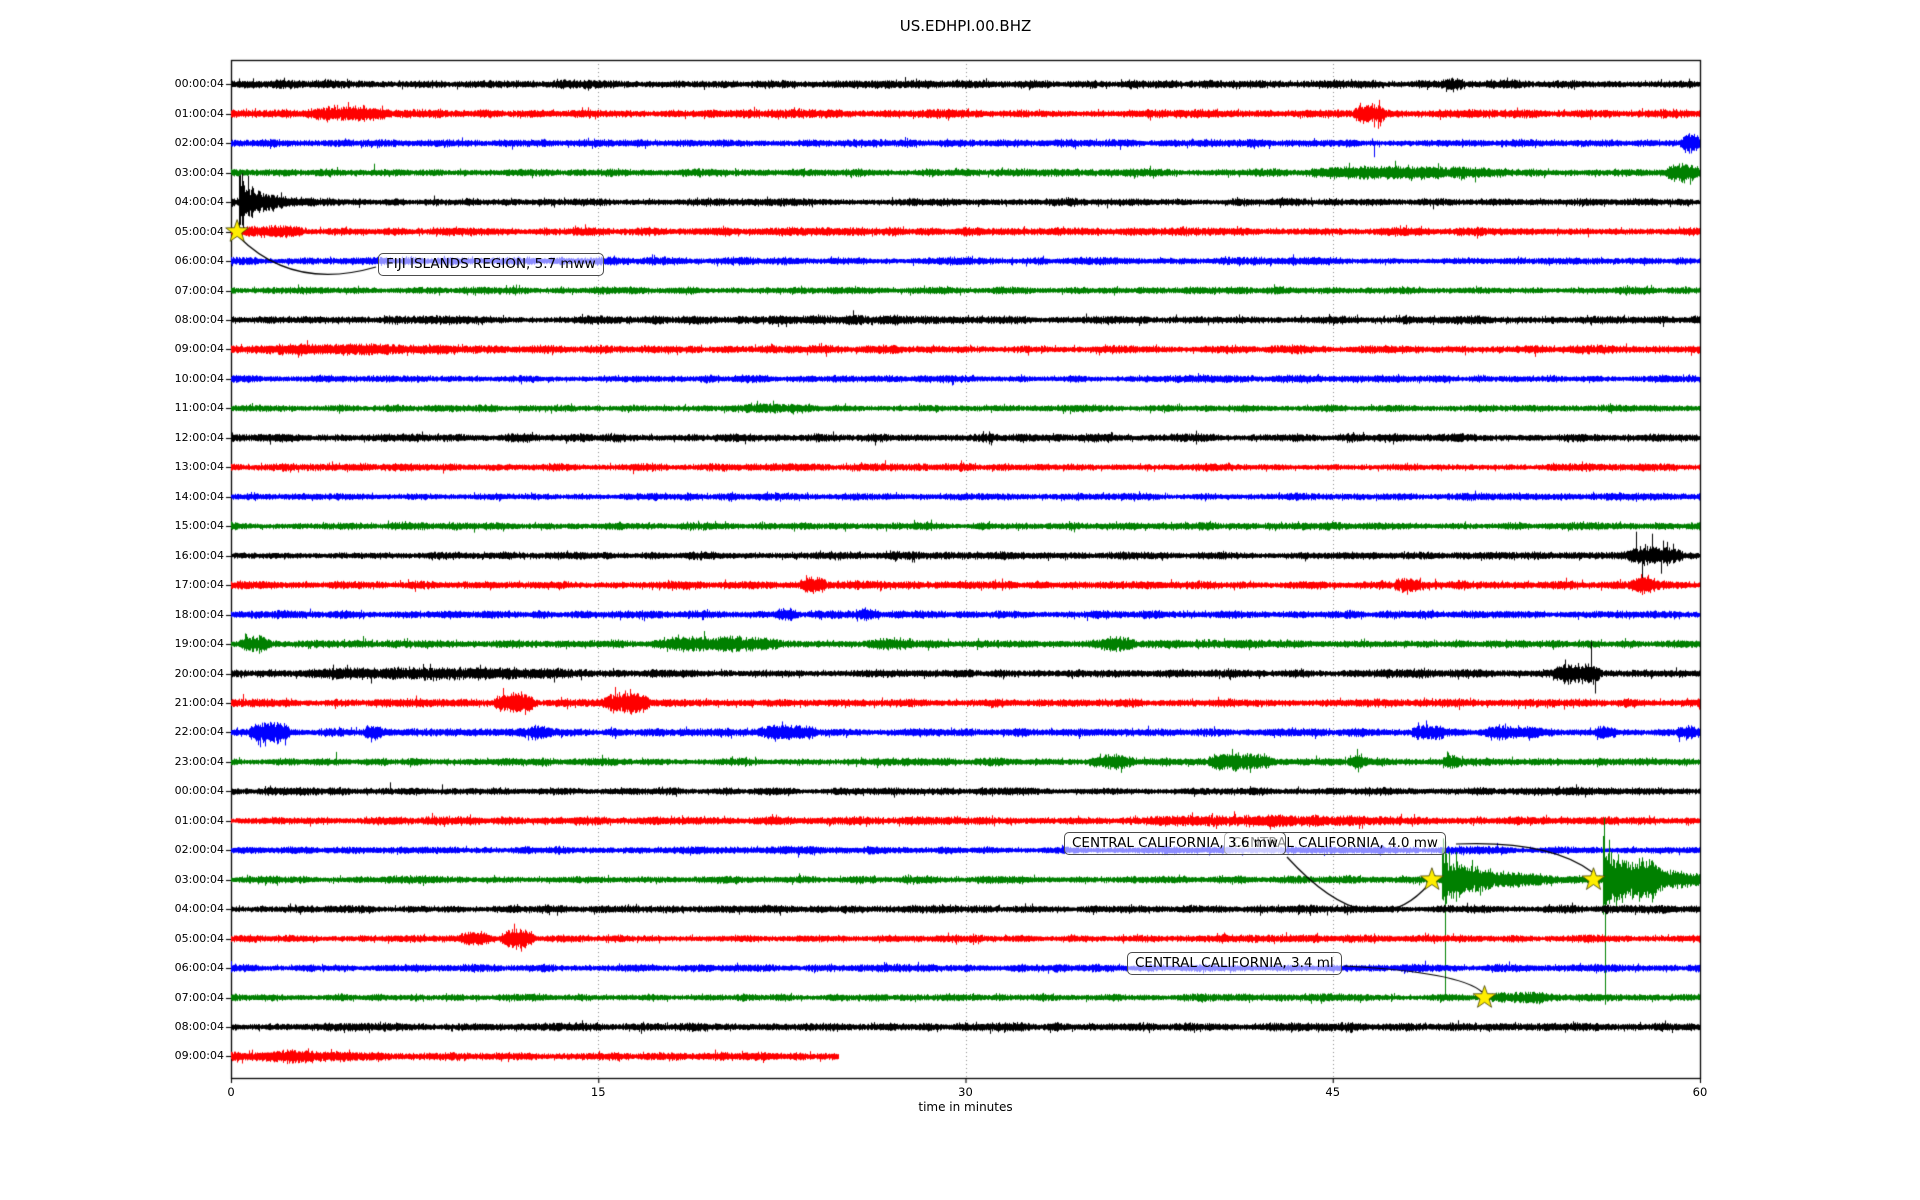 Image resolution: width=1920 pixels, height=1200 pixels. What do you see at coordinates (199, 467) in the screenshot?
I see `trace-time-label: 13:00:04` at bounding box center [199, 467].